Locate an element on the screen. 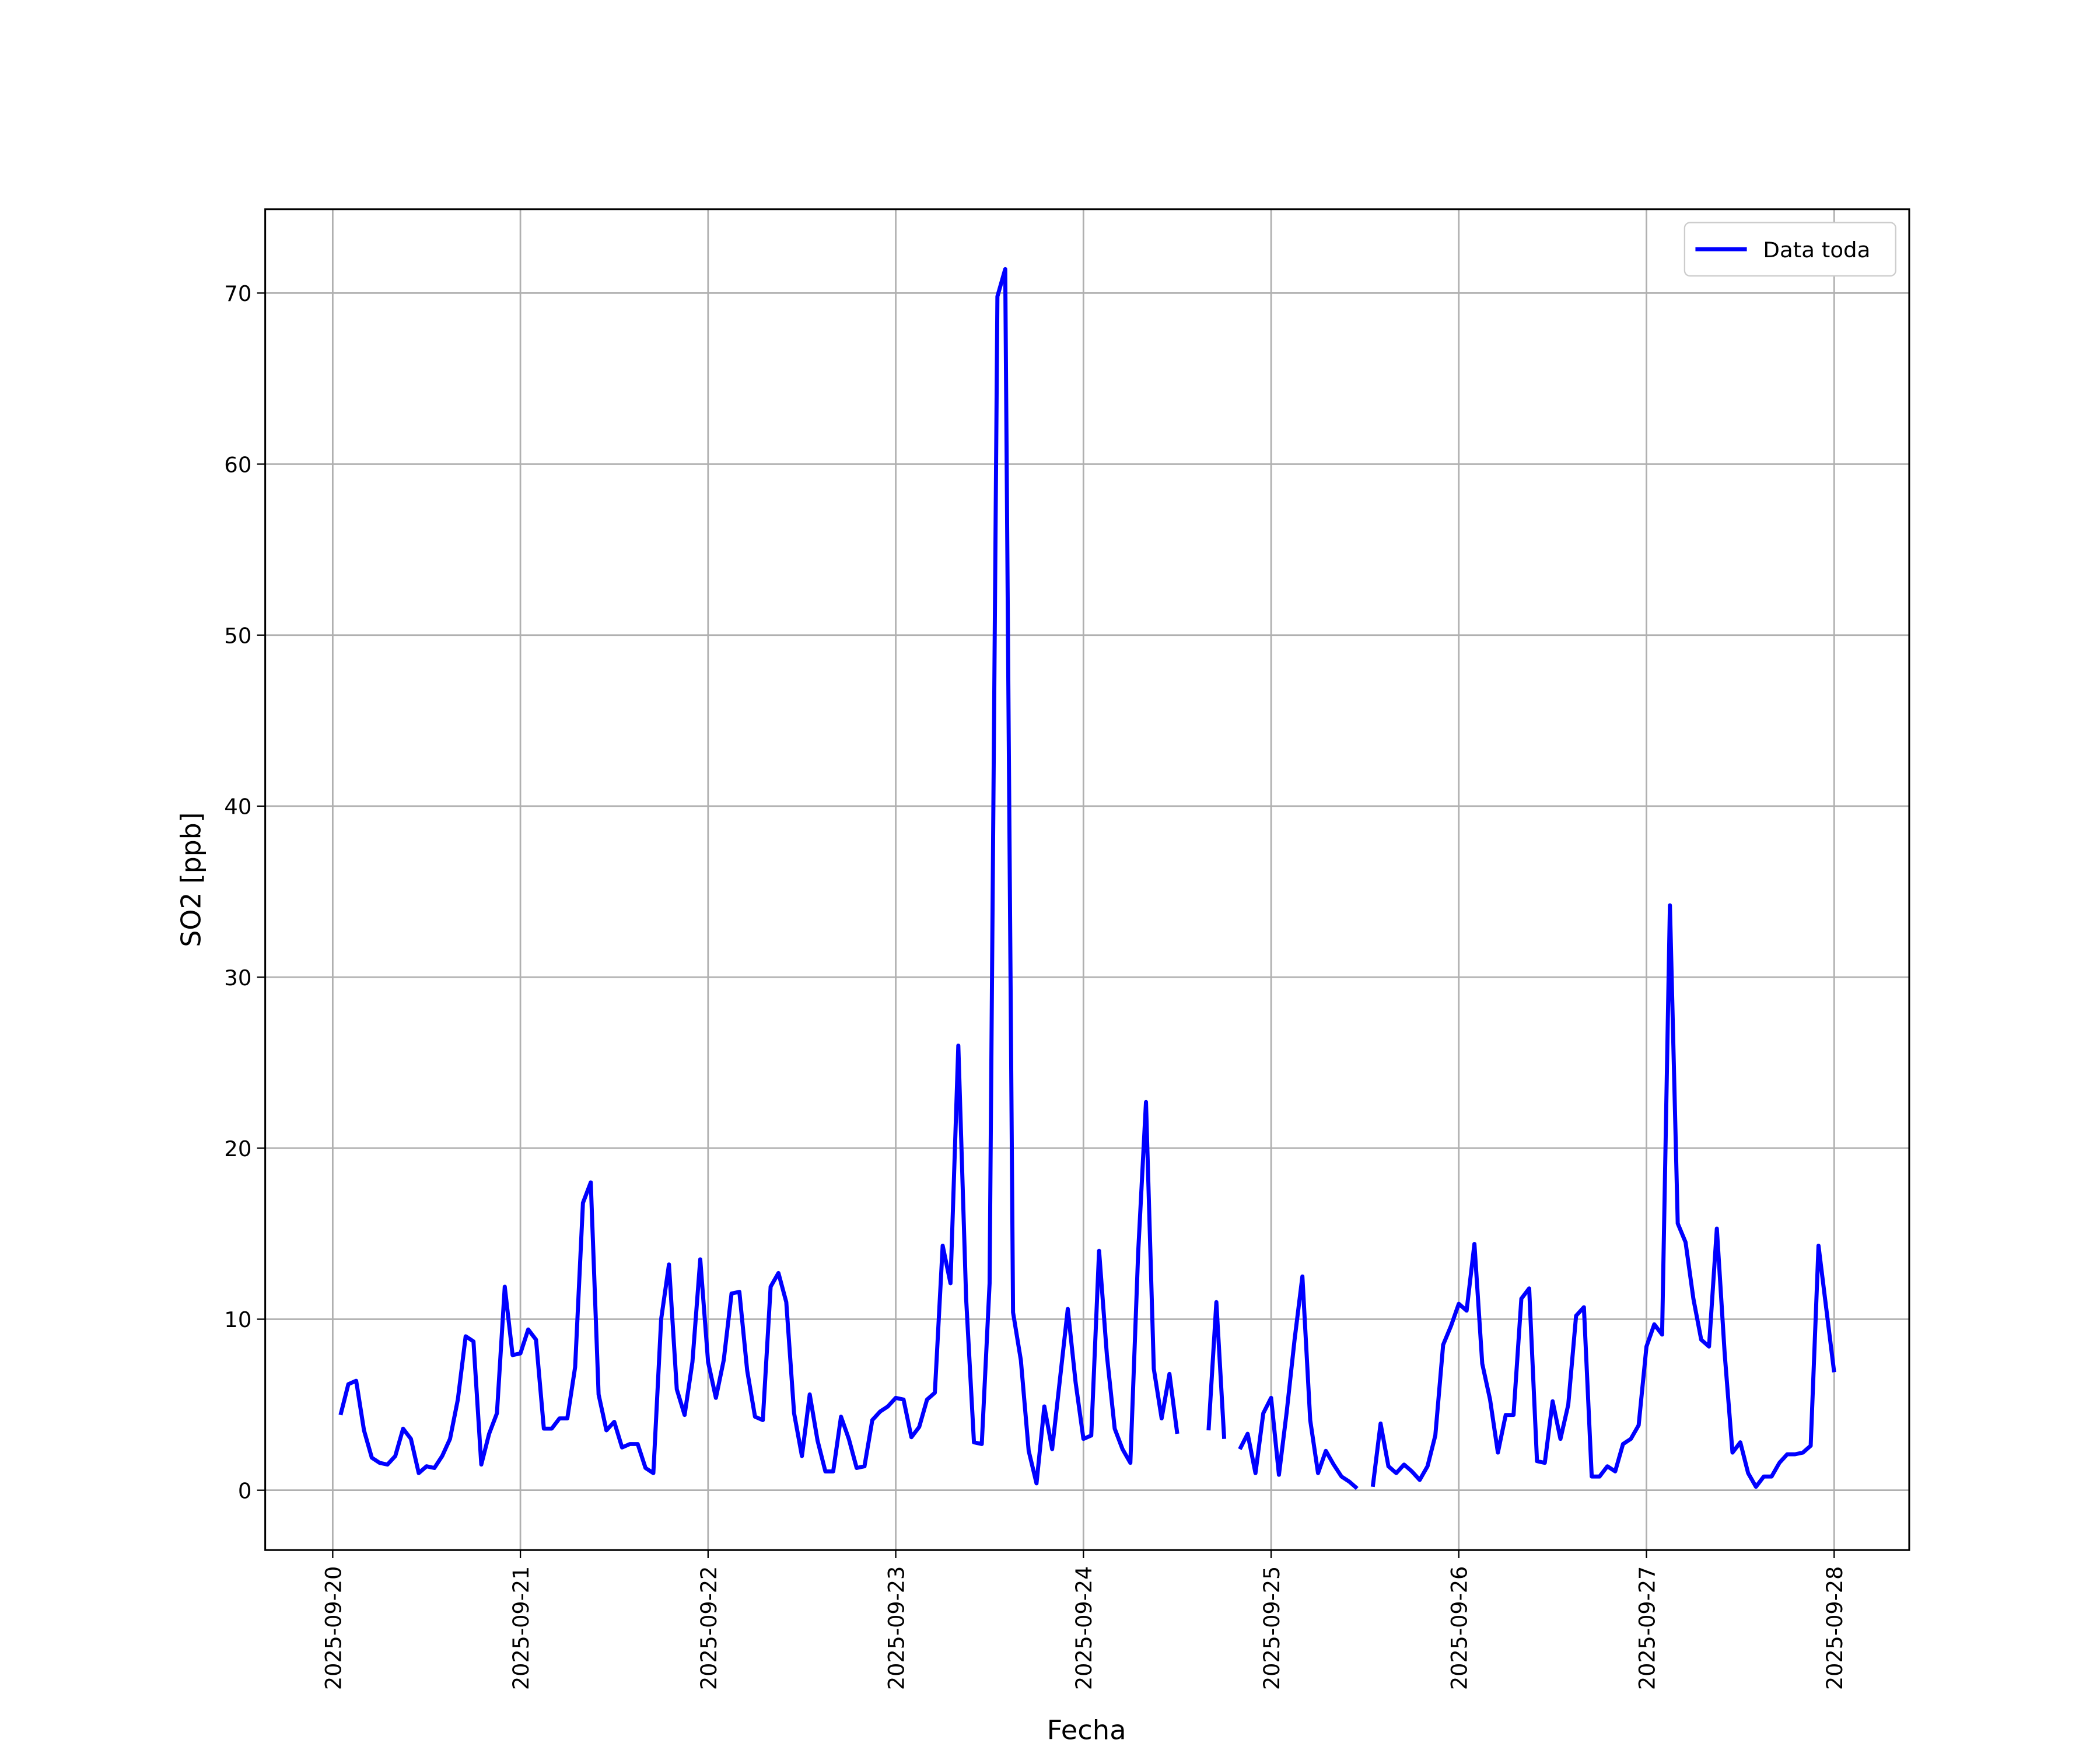 This screenshot has height=1750, width=2100. y-tick-label: 20 is located at coordinates (237, 1148).